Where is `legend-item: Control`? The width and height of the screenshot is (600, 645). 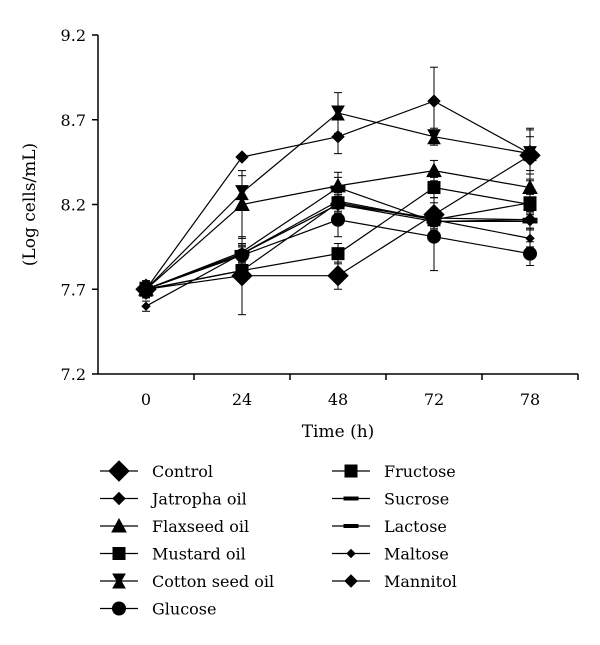
legend-item: Control is located at coordinates (156, 471).